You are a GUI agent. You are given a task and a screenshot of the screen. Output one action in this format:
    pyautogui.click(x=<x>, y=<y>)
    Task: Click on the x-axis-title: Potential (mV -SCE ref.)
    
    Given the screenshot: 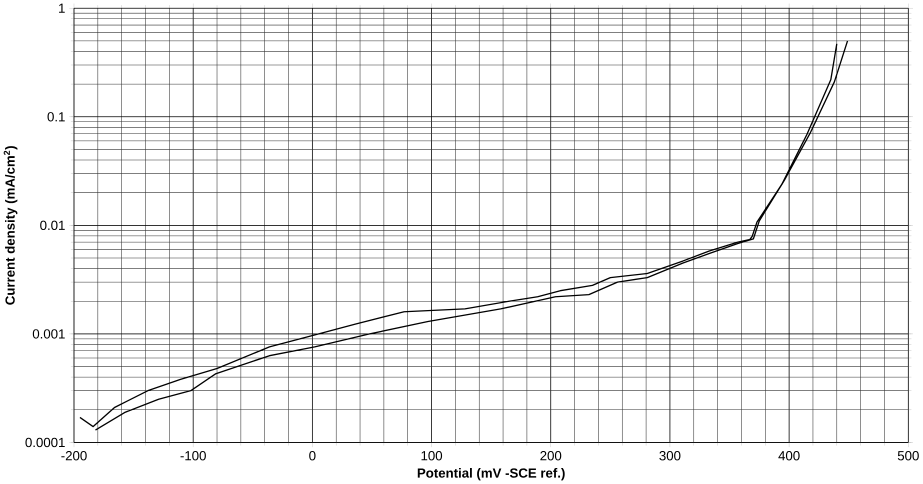 What is the action you would take?
    pyautogui.click(x=491, y=474)
    